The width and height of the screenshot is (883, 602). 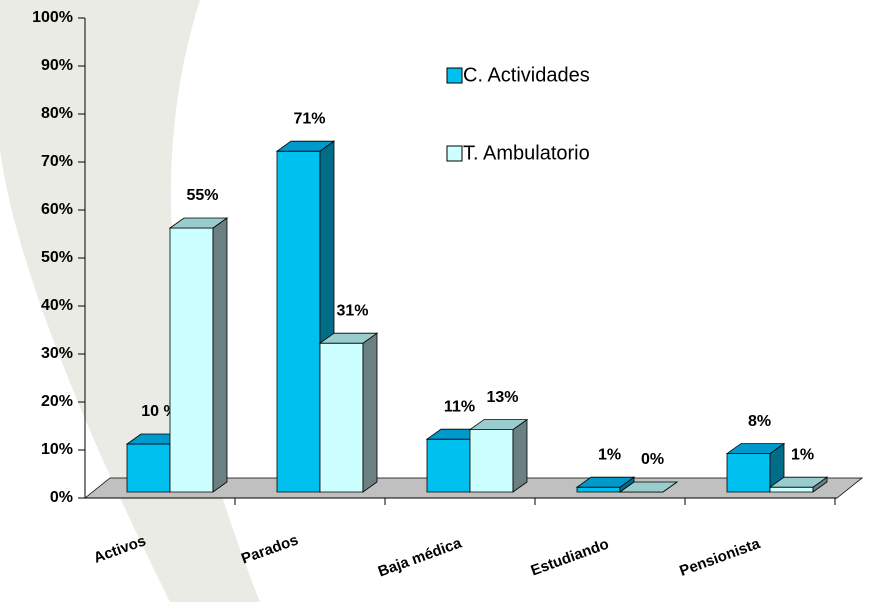 What do you see at coordinates (202, 195) in the screenshot?
I see `value-label: 55%` at bounding box center [202, 195].